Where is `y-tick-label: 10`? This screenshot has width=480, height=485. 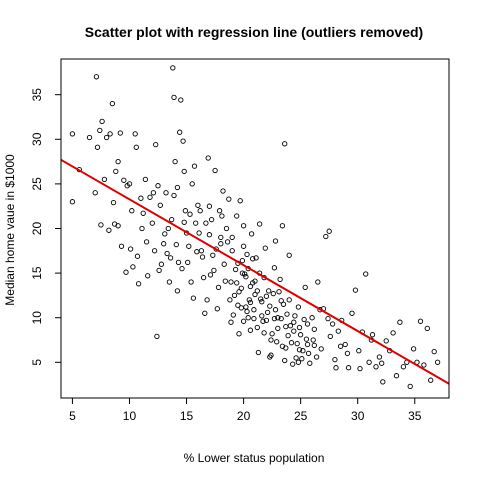 y-tick-label: 10 is located at coordinates (37, 318).